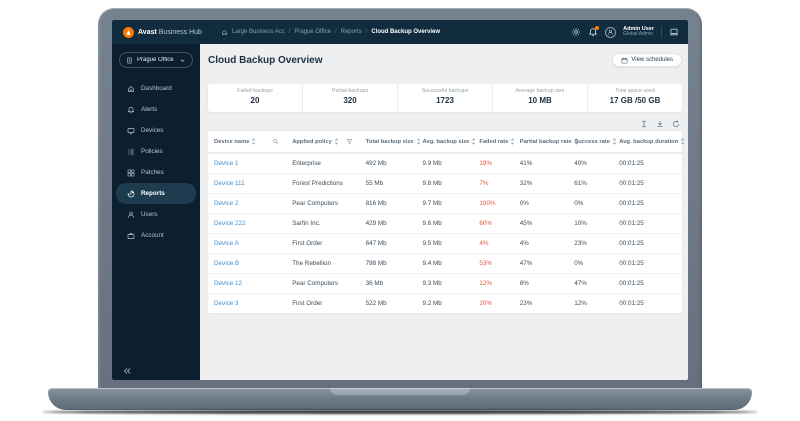 The width and height of the screenshot is (800, 421). Describe the element at coordinates (226, 163) in the screenshot. I see `device-link: Device 1` at that location.